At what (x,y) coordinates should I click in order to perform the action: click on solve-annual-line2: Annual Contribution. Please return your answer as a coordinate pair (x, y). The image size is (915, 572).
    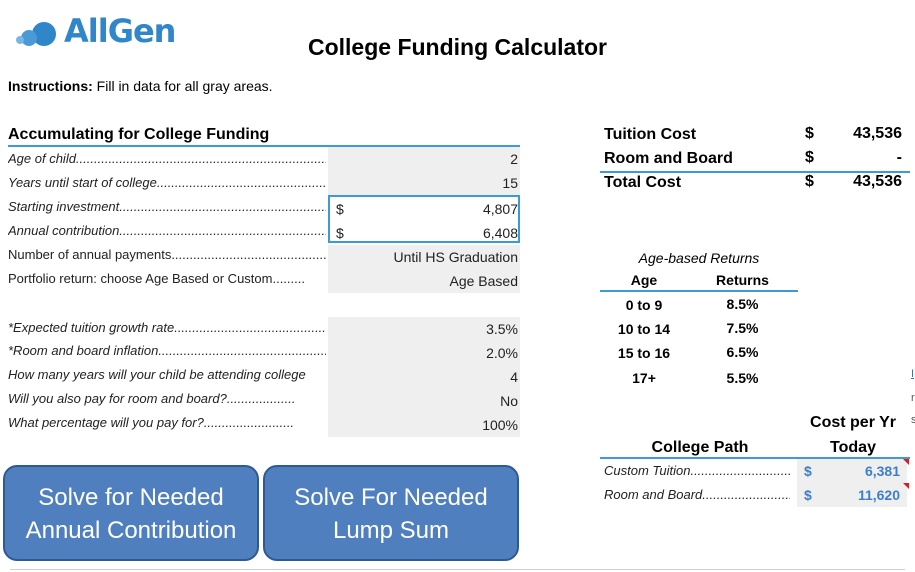
    Looking at the image, I should click on (131, 530).